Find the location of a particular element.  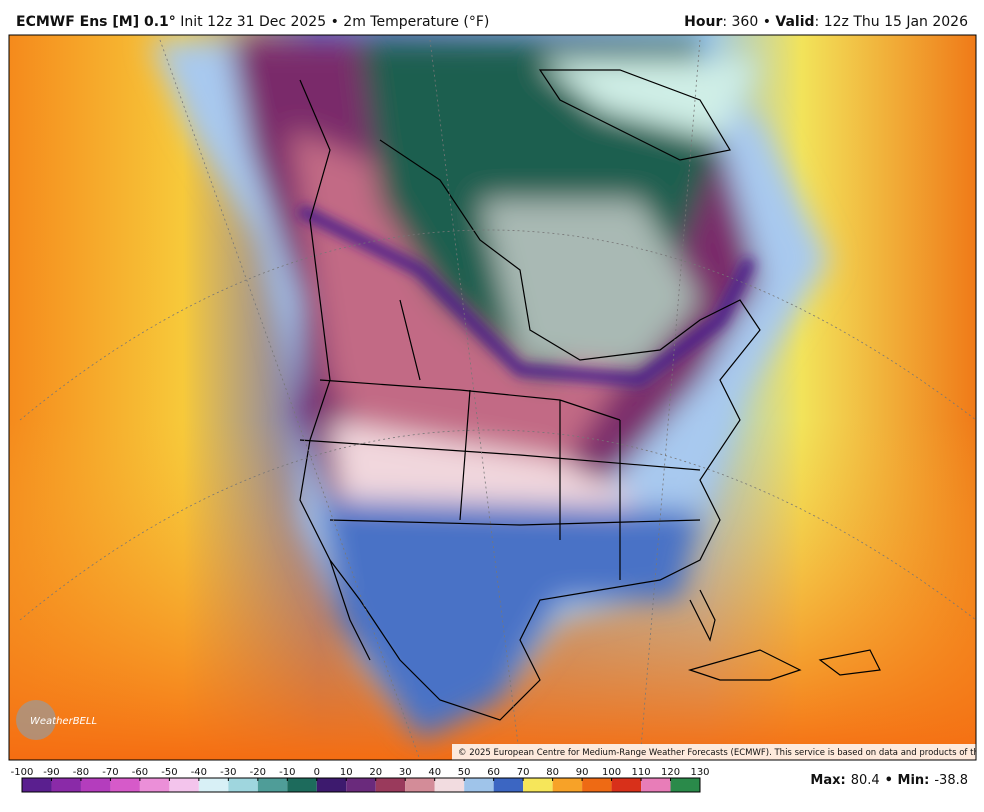

colorbar-tick-label: 50 is located at coordinates (464, 772).